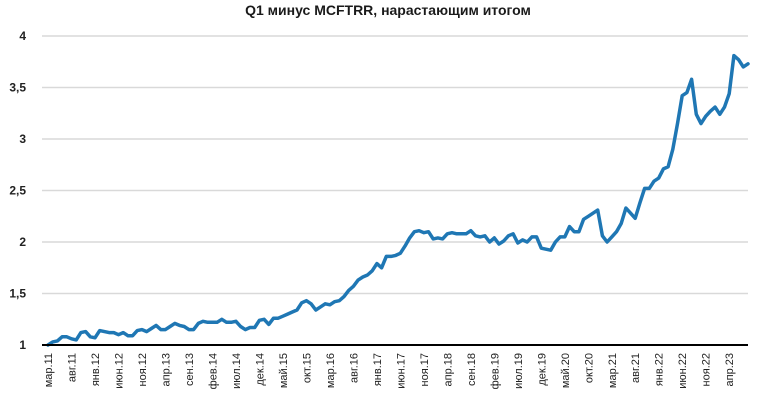 This screenshot has width=758, height=414. I want to click on x-tick-label: дек.19, so click(542, 369).